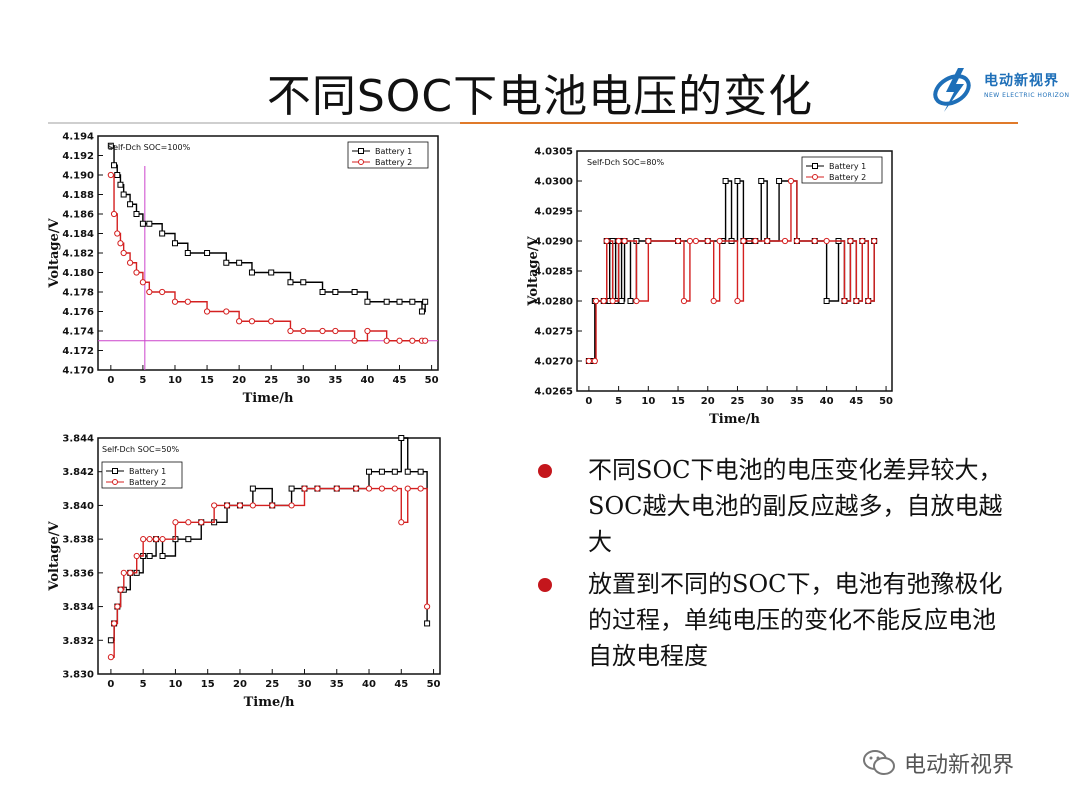 The width and height of the screenshot is (1080, 810). What do you see at coordinates (78, 176) in the screenshot?
I see `y-tick-label: 4.190` at bounding box center [78, 176].